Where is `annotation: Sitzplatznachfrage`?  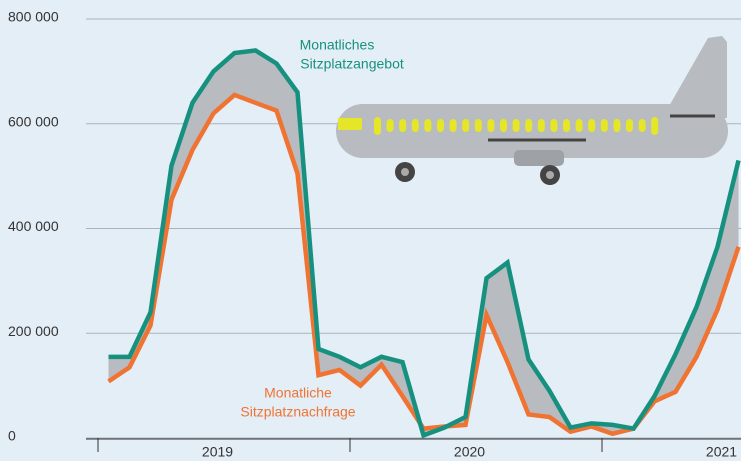 annotation: Sitzplatznachfrage is located at coordinates (297, 412).